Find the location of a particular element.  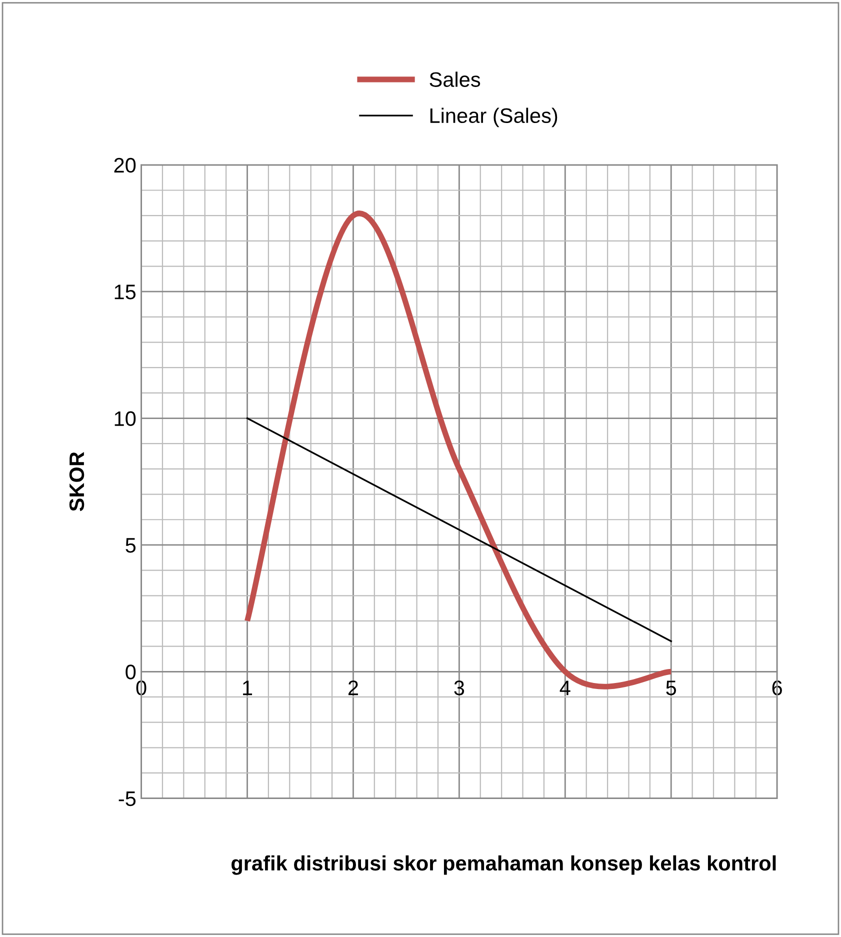

legend-label: Sales is located at coordinates (455, 79).